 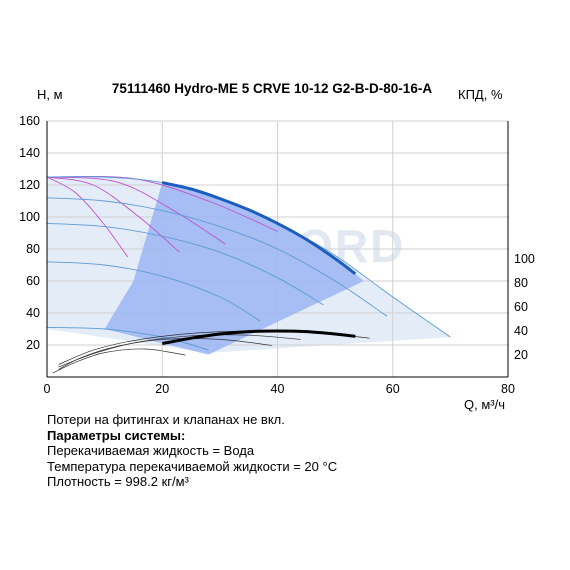 What do you see at coordinates (33, 313) in the screenshot?
I see `y-tick-label-1: 40` at bounding box center [33, 313].